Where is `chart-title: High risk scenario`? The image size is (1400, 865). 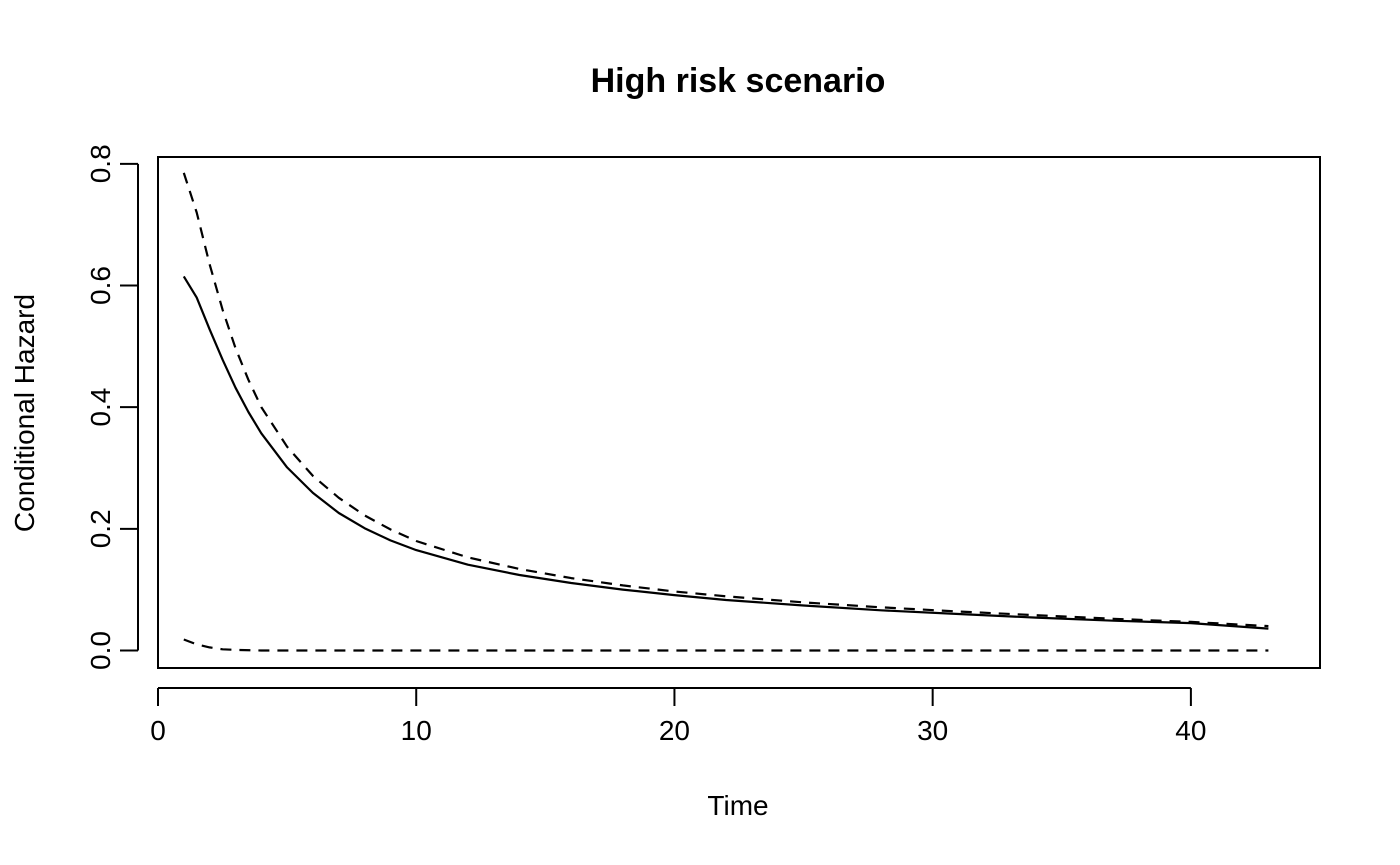 chart-title: High risk scenario is located at coordinates (738, 81).